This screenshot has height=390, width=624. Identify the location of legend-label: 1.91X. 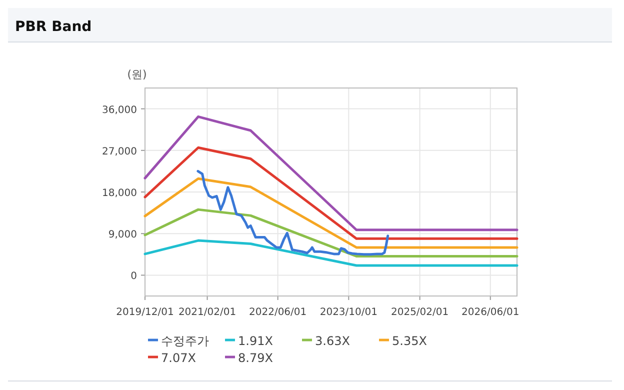
(255, 341).